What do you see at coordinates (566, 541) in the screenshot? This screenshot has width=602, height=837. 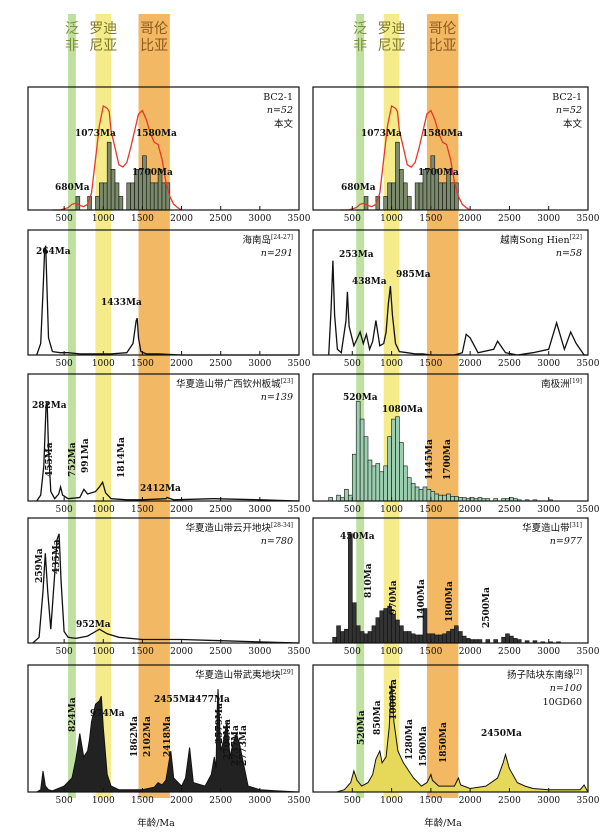 I see `panel-n: n=977` at bounding box center [566, 541].